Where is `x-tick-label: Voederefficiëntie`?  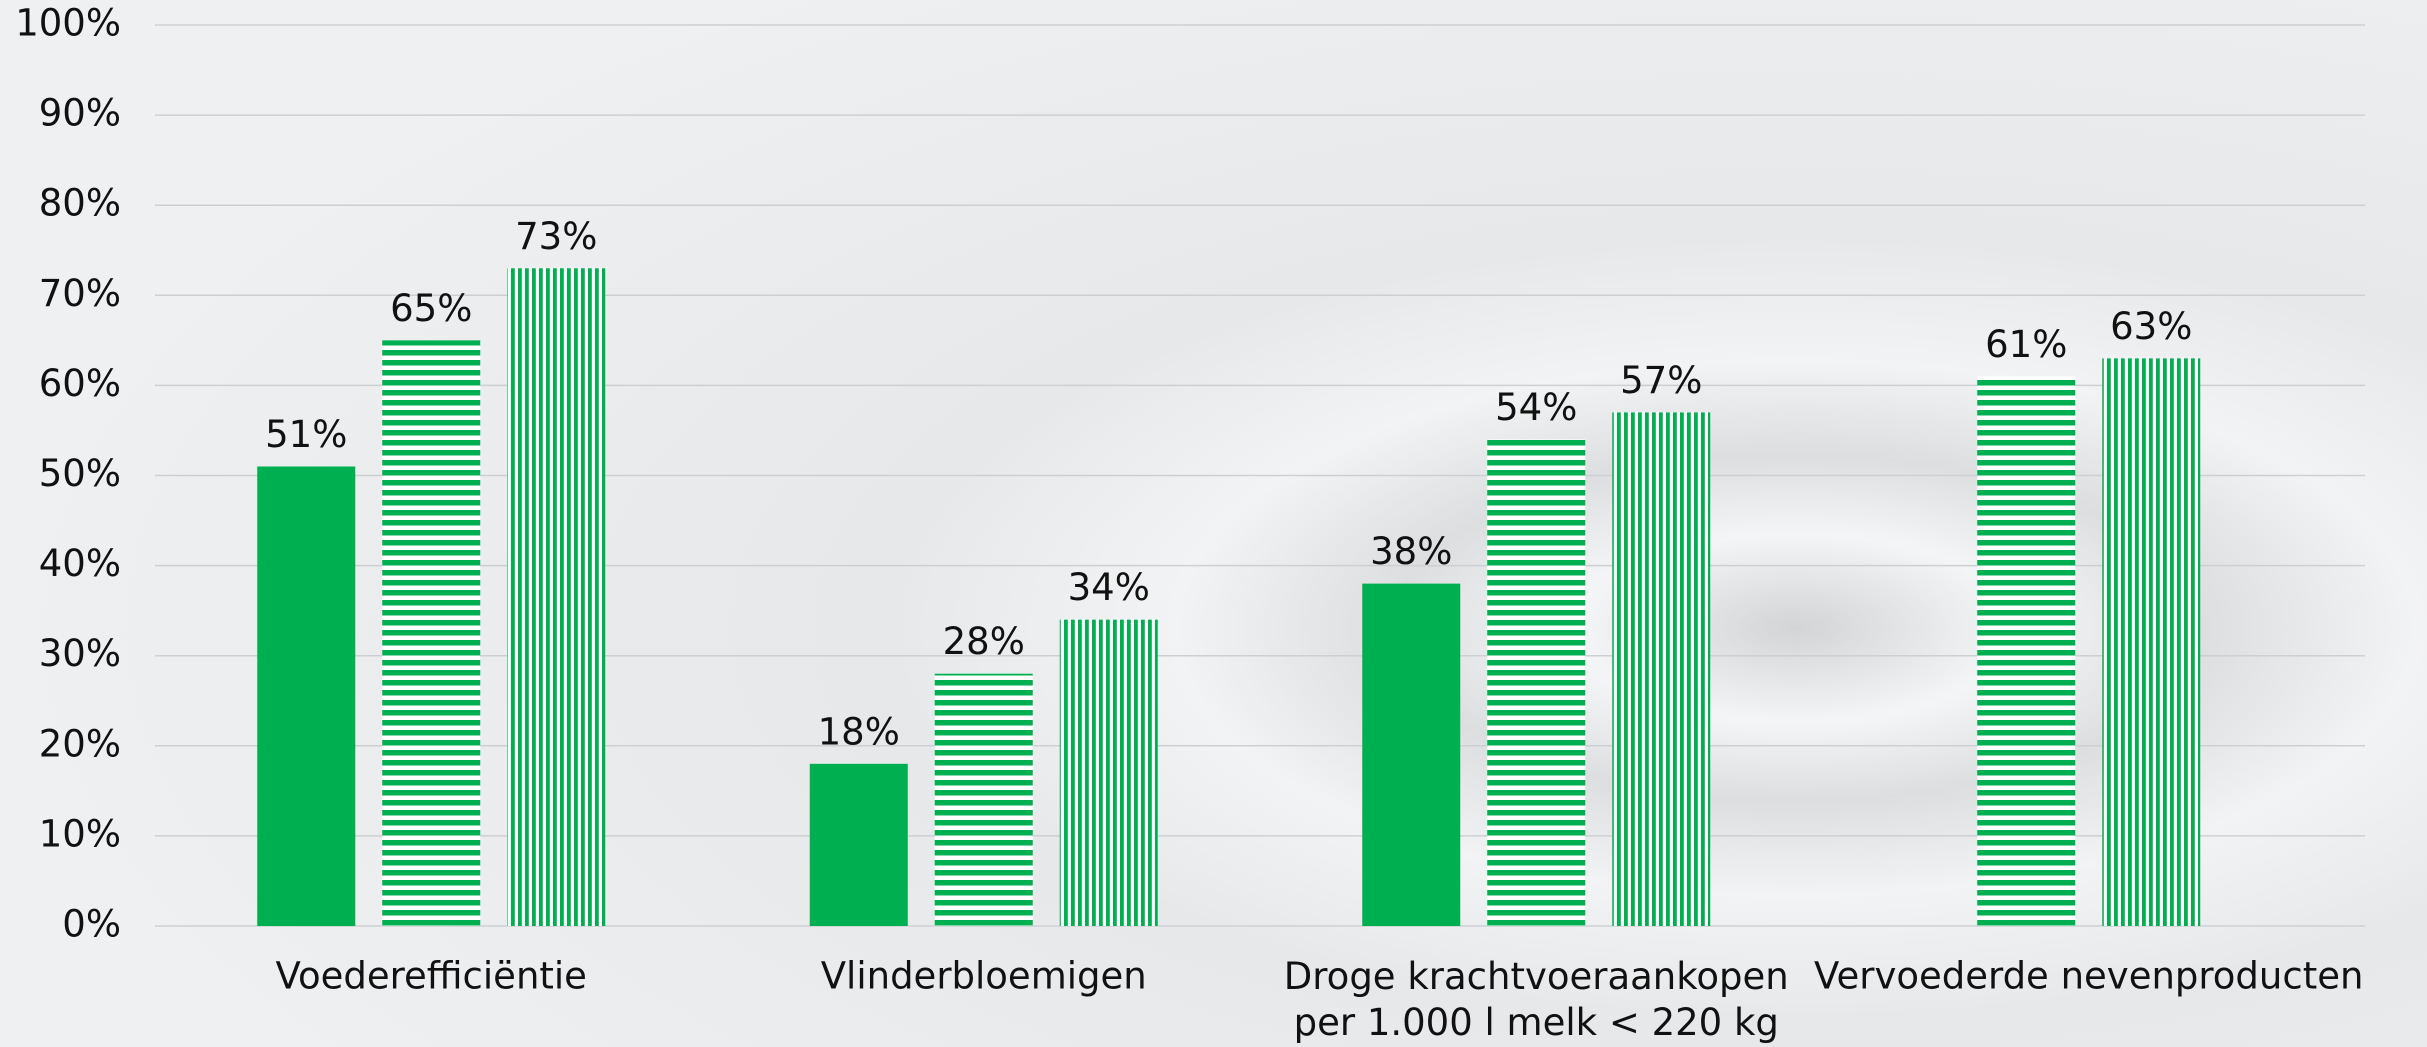 x-tick-label: Voederefficiëntie is located at coordinates (431, 976).